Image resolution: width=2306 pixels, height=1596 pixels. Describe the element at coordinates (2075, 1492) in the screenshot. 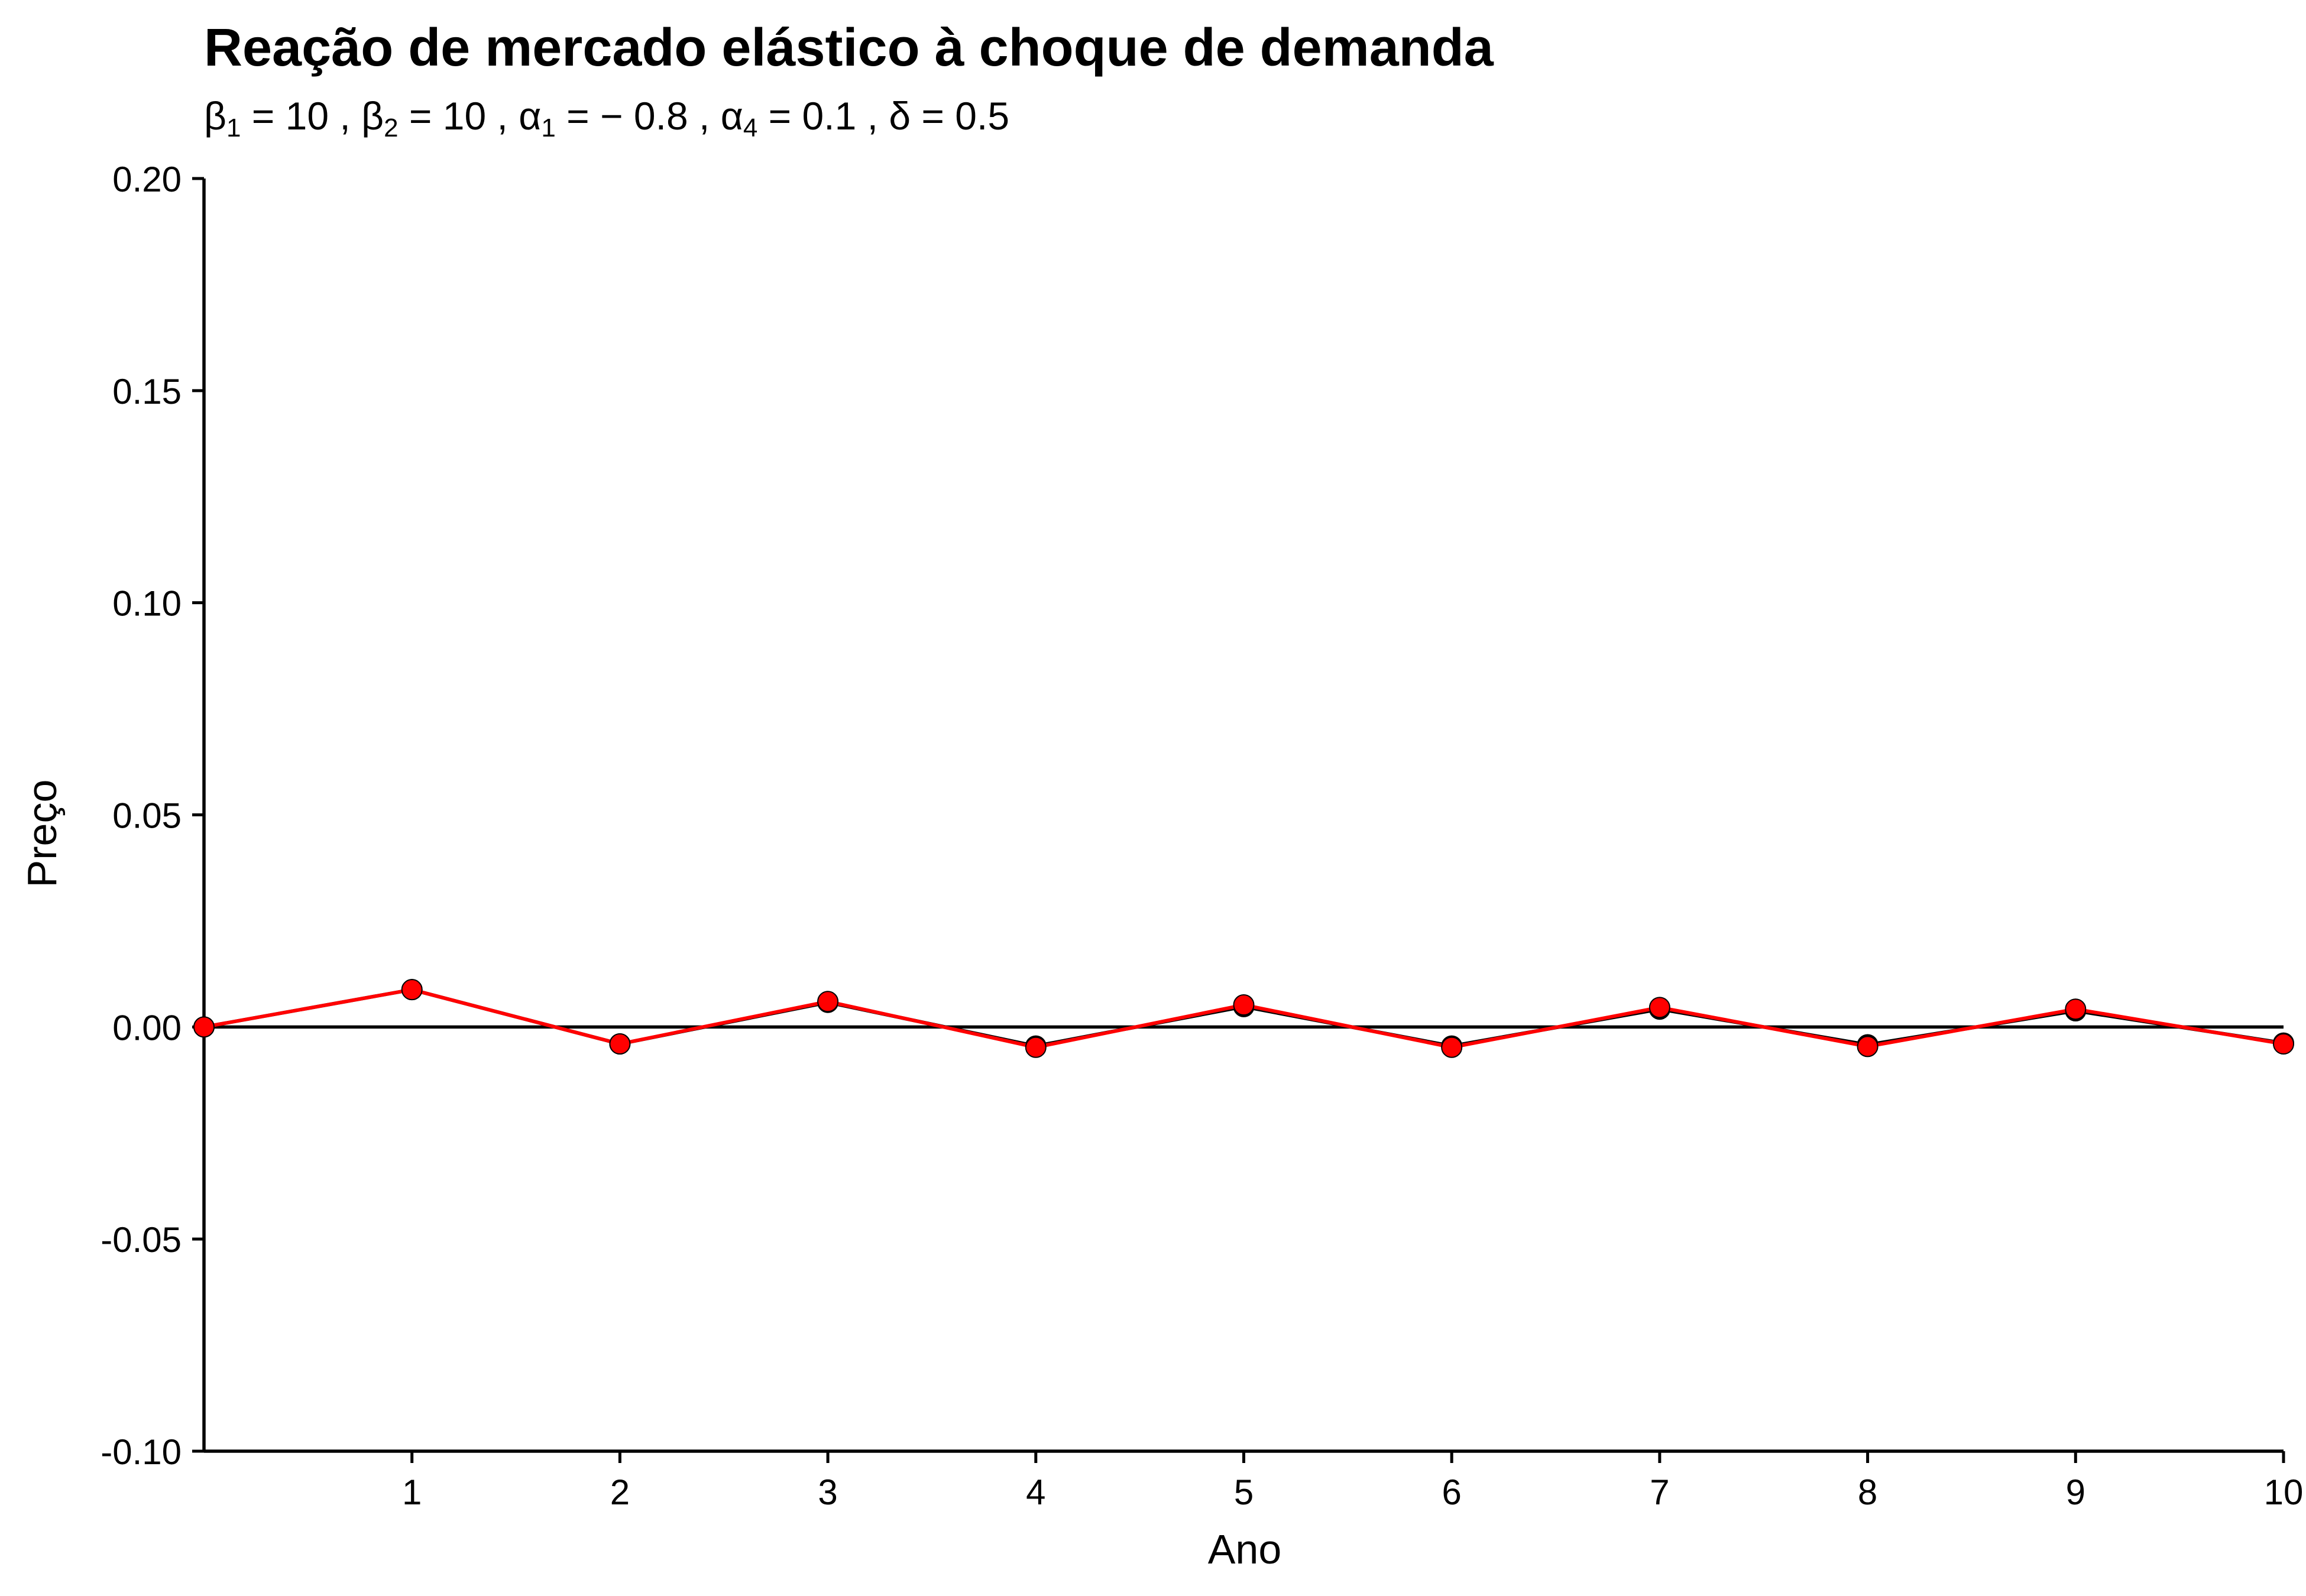

I see `x-tick-label: 9` at that location.